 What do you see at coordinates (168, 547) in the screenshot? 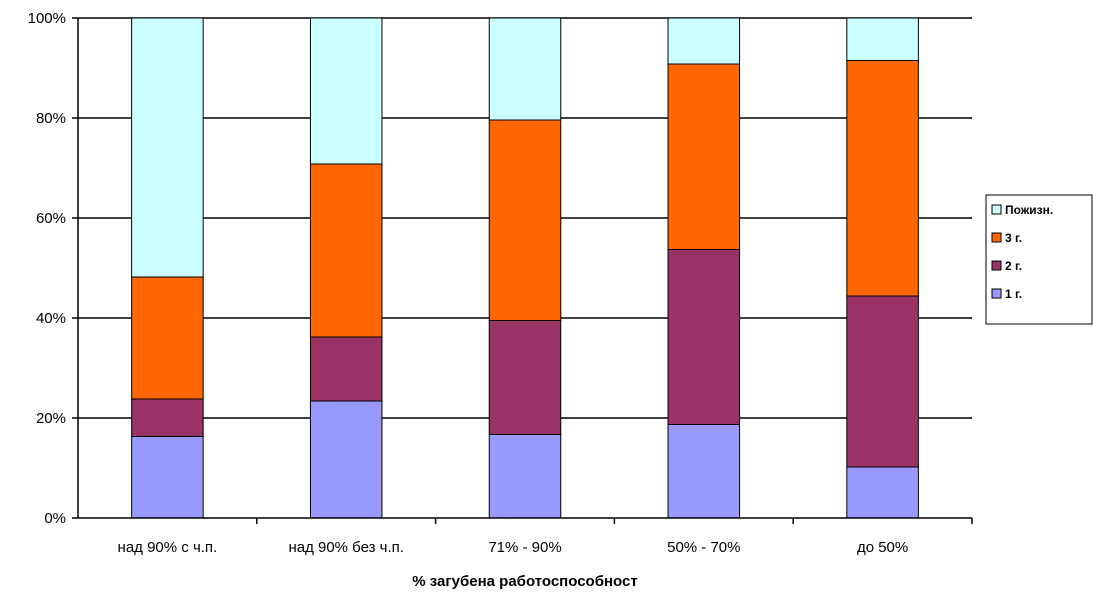
I see `x-category-label: над 90% с ч.п.` at bounding box center [168, 547].